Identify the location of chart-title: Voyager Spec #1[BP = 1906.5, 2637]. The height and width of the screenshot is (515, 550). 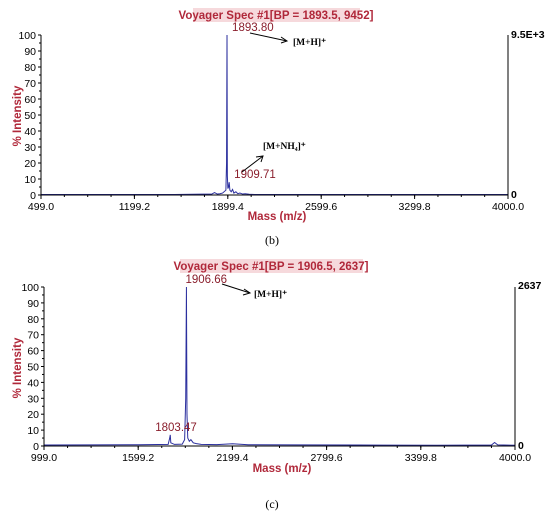
(271, 267).